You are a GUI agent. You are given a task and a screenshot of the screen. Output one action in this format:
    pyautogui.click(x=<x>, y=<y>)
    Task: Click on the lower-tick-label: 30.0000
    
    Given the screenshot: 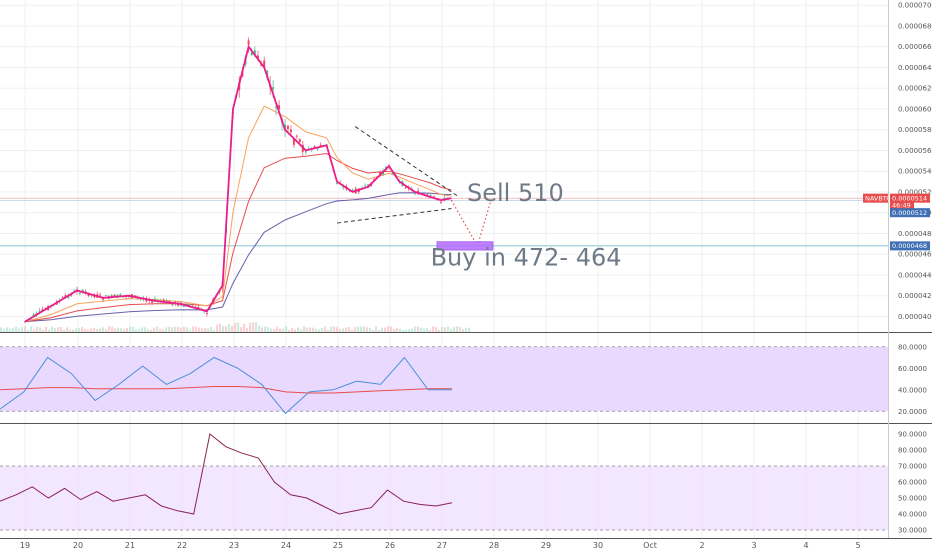 What is the action you would take?
    pyautogui.click(x=912, y=531)
    